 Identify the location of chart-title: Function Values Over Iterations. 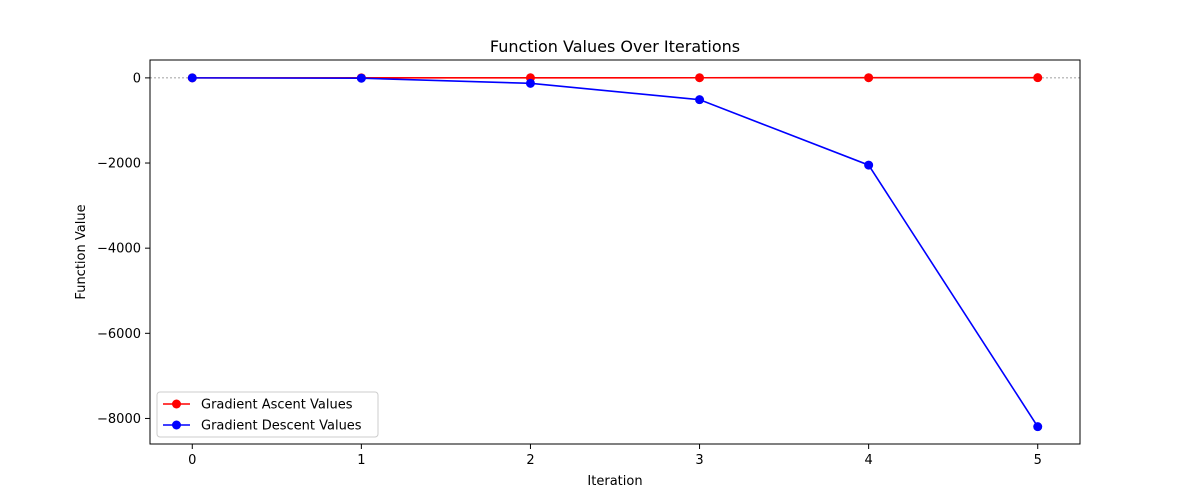
(615, 46).